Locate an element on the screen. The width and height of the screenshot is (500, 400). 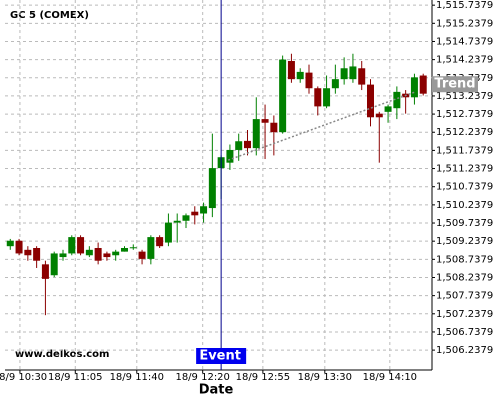
x-tick-label: 18/9 11:40 is located at coordinates (137, 377).